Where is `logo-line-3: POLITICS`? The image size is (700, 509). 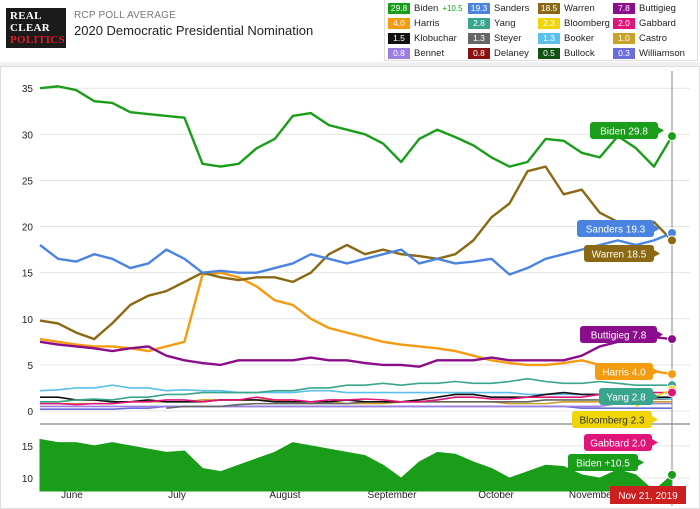 logo-line-3: POLITICS is located at coordinates (37, 40).